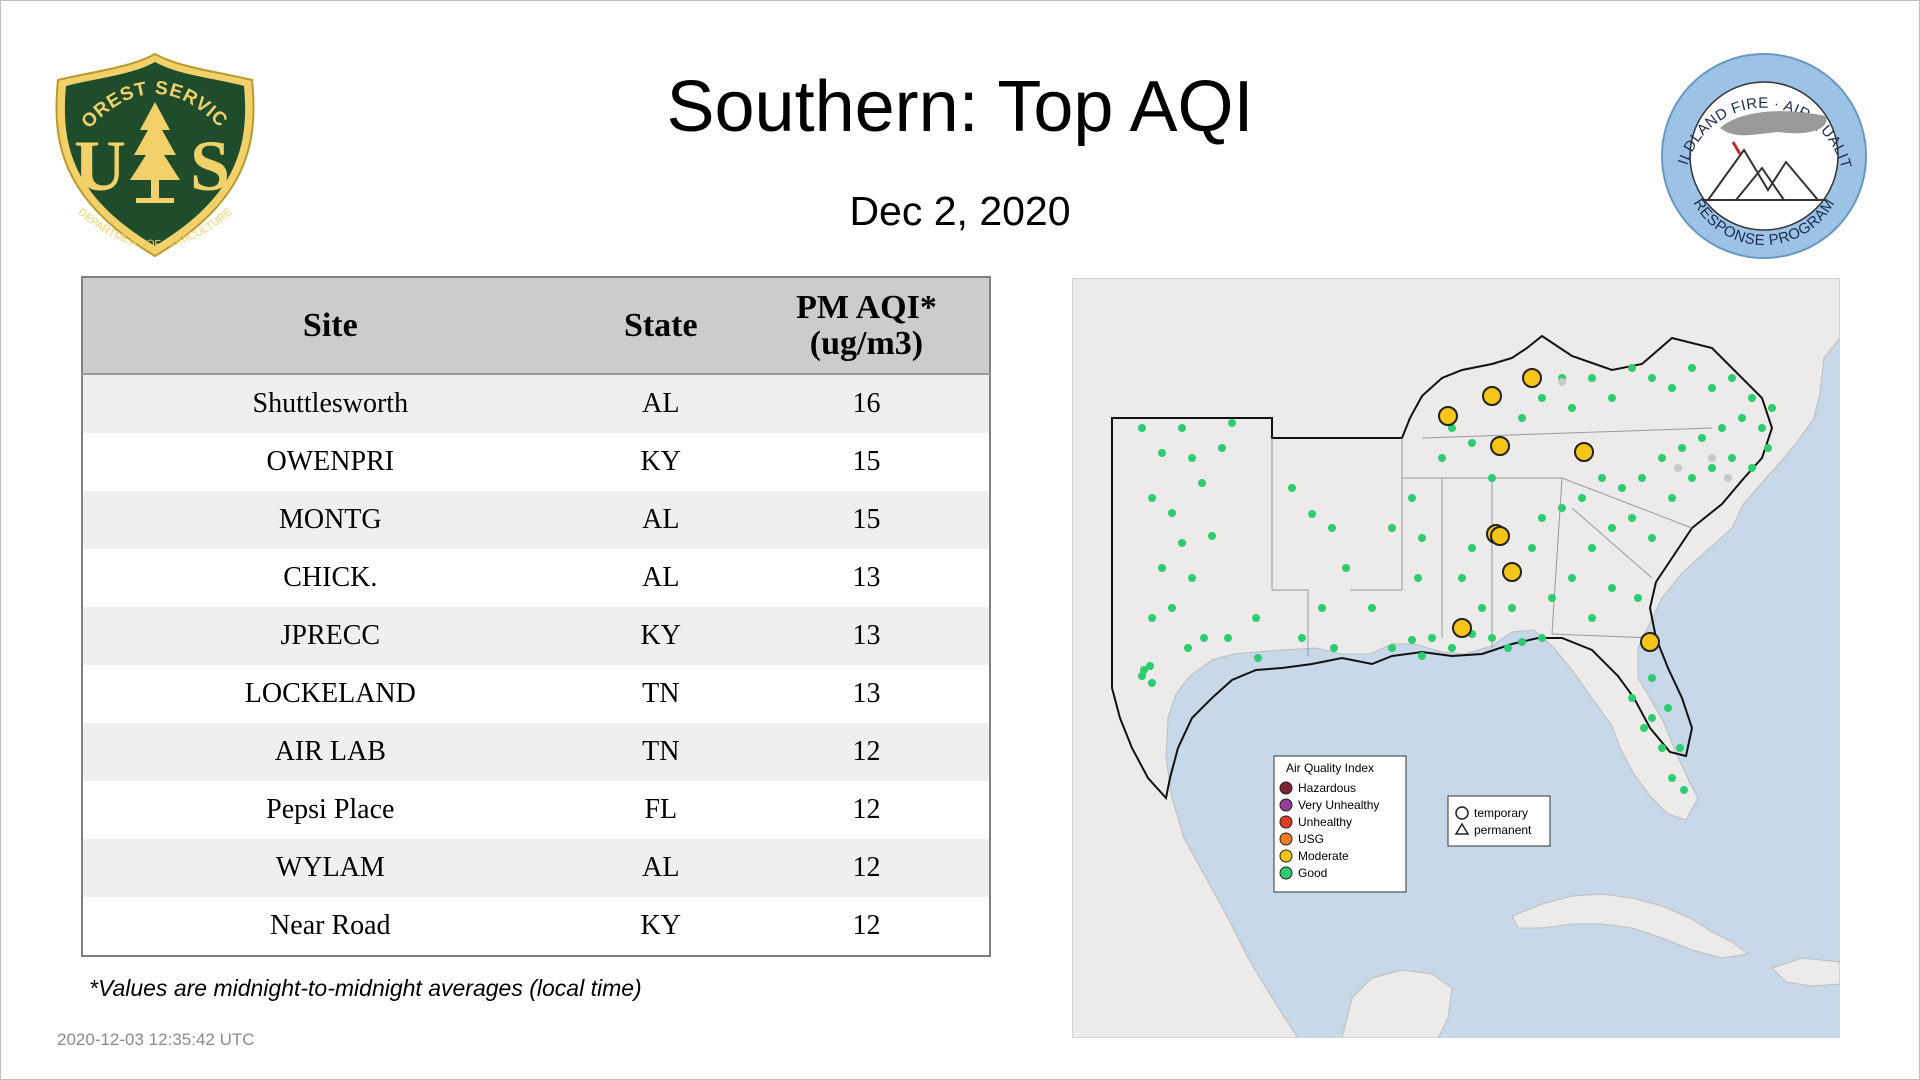 This screenshot has width=1920, height=1080. I want to click on legend-title: Air Quality Index, so click(1330, 768).